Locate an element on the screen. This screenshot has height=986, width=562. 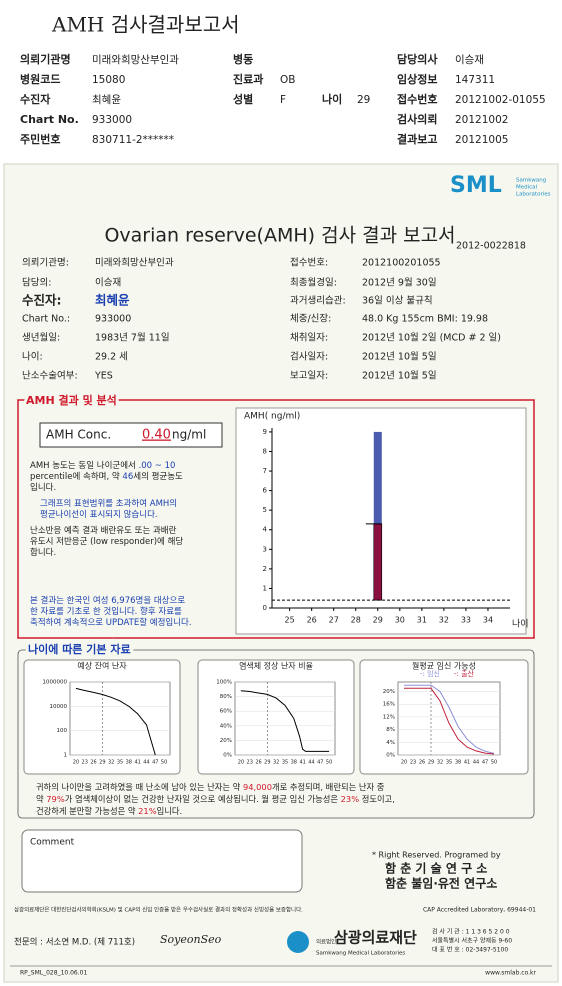
paragraph-line: 합니다. is located at coordinates (43, 552).